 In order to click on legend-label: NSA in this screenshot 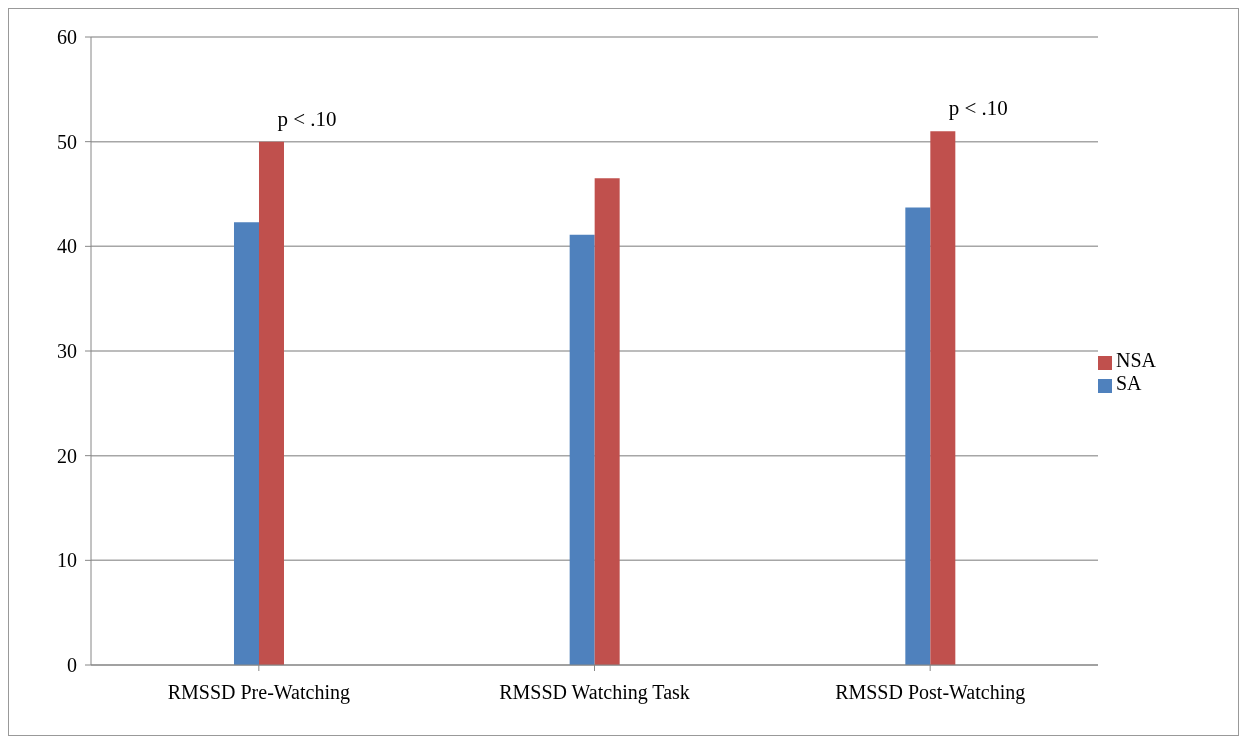, I will do `click(1136, 360)`.